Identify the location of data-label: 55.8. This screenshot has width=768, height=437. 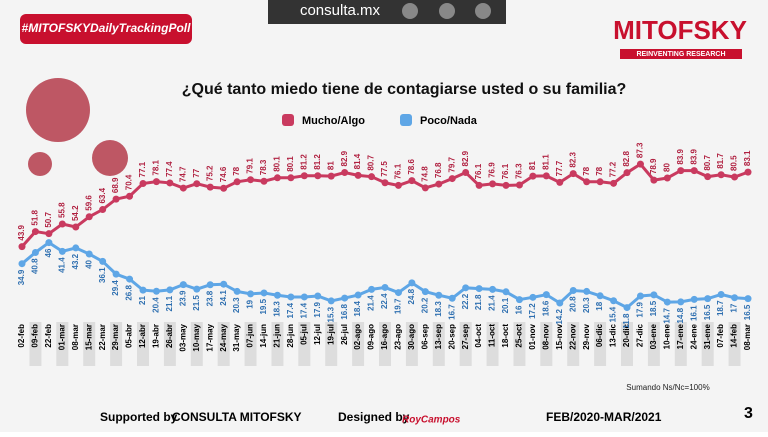
(61, 210).